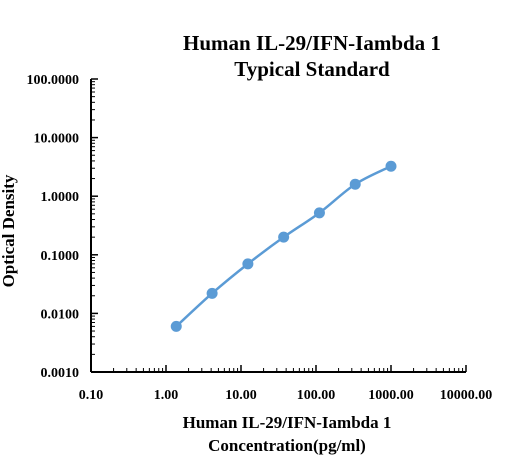 The width and height of the screenshot is (524, 466). I want to click on y-tick-label: 1.0000, so click(60, 197).